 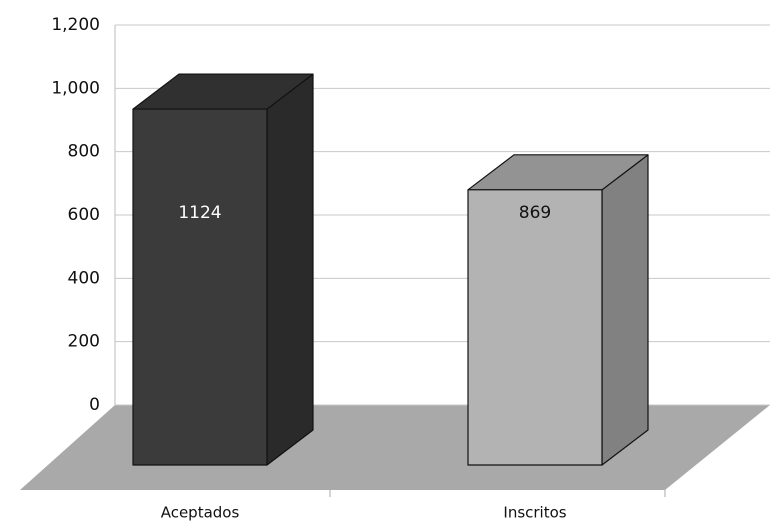 What do you see at coordinates (84, 342) in the screenshot?
I see `y-tick-label: 200` at bounding box center [84, 342].